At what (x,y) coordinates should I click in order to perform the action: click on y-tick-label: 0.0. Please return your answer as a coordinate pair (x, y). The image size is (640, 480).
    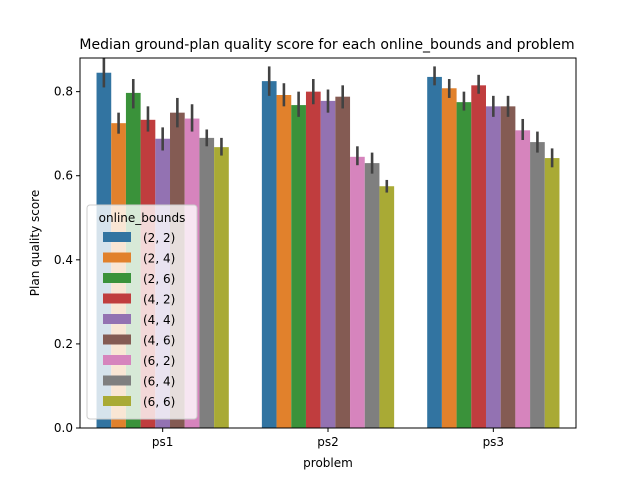
    Looking at the image, I should click on (63, 428).